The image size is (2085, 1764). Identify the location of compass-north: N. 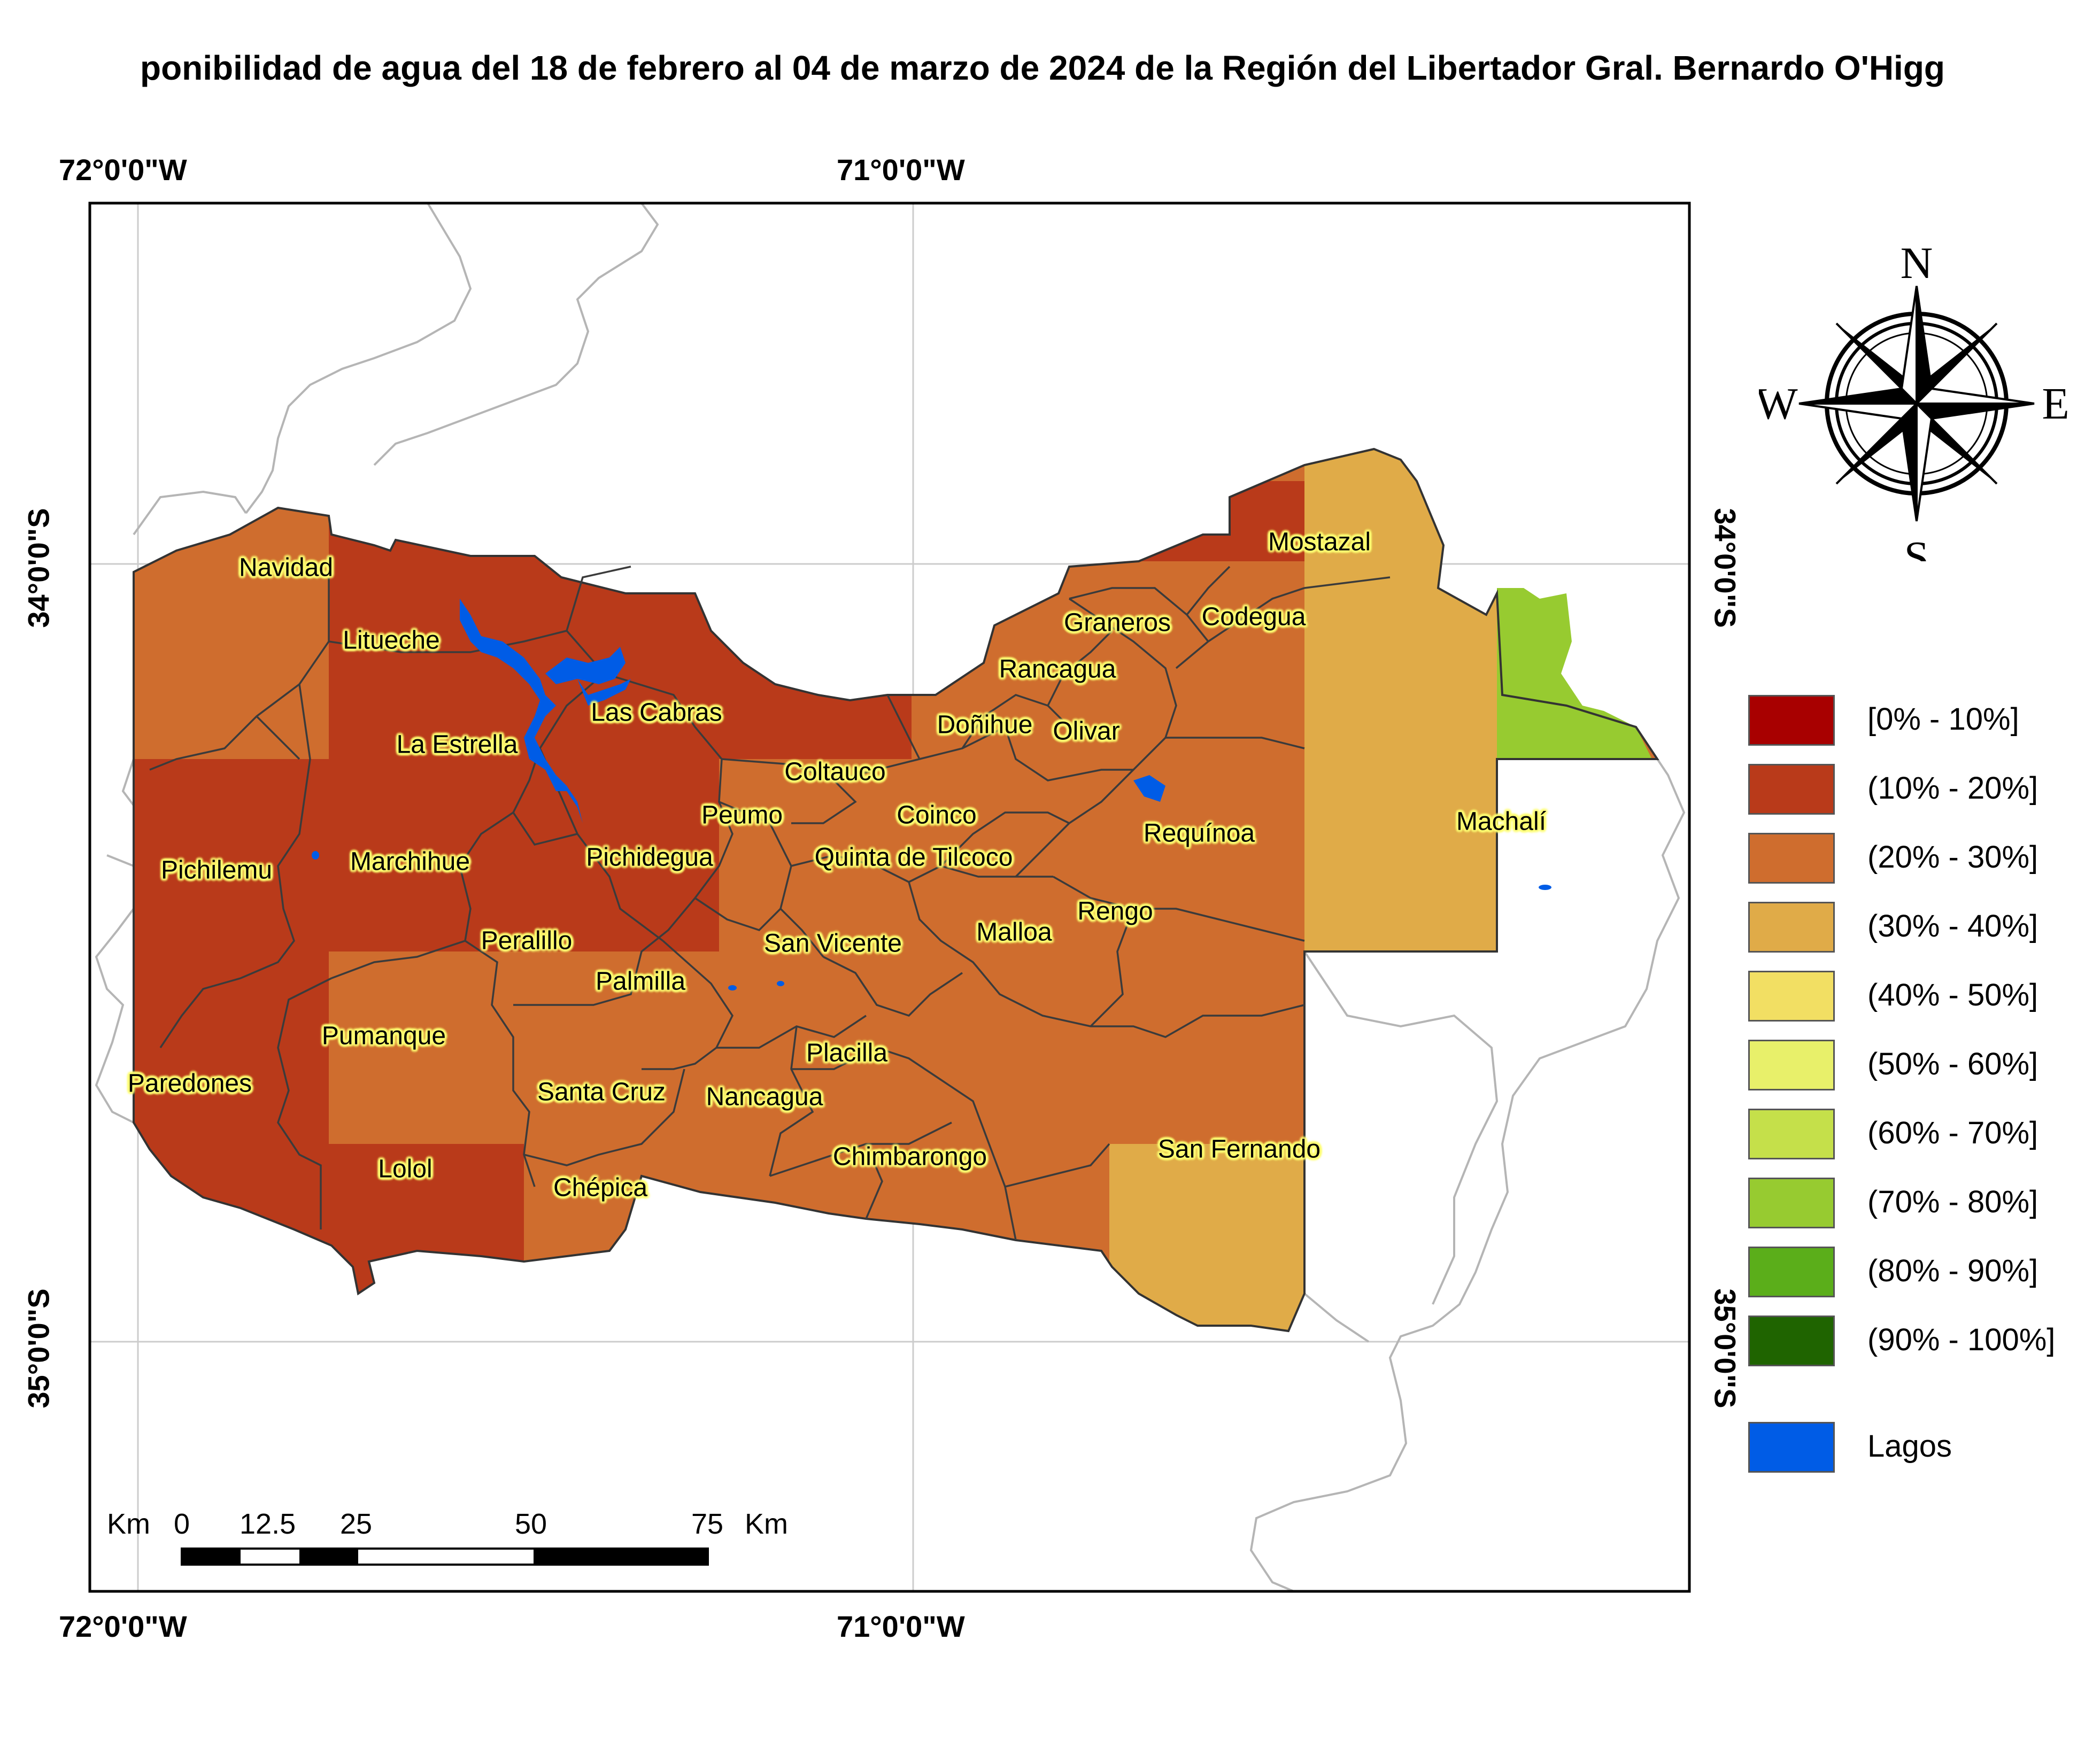
(1917, 267).